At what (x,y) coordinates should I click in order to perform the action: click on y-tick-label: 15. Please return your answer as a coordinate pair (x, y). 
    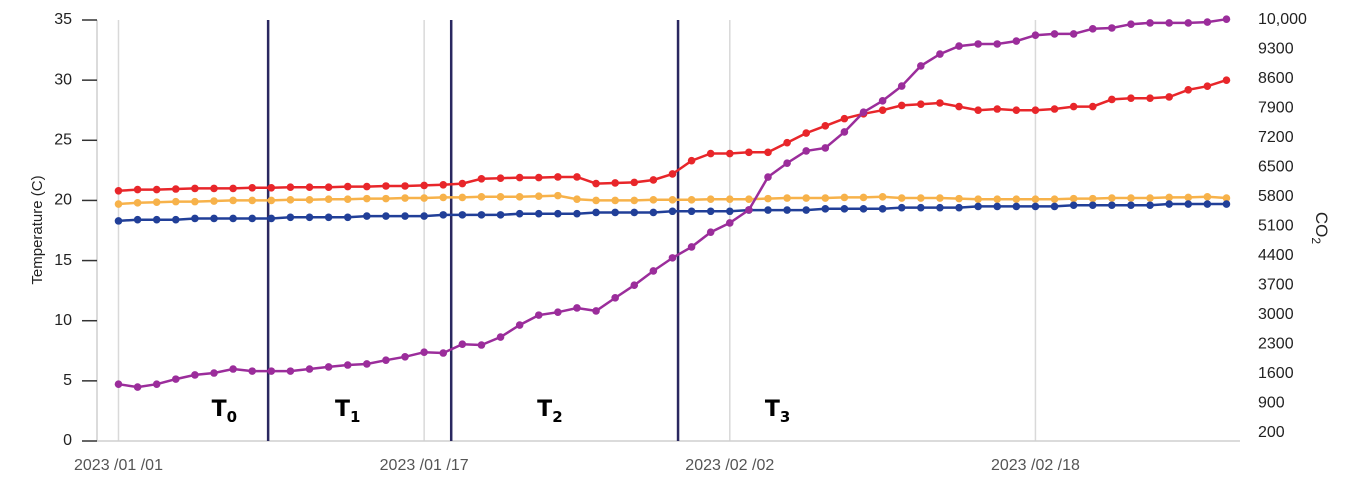
    Looking at the image, I should click on (63, 260).